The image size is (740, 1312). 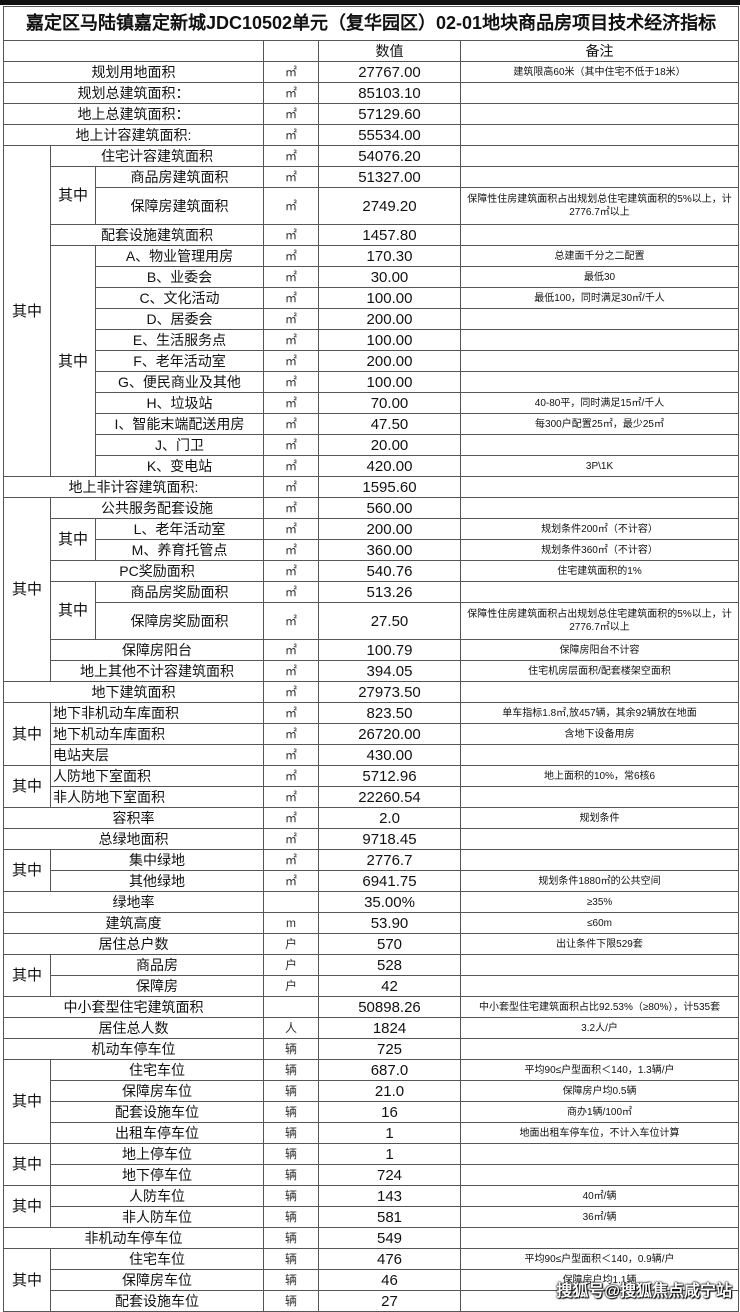 I want to click on item-value: 430.00, so click(x=389, y=755).